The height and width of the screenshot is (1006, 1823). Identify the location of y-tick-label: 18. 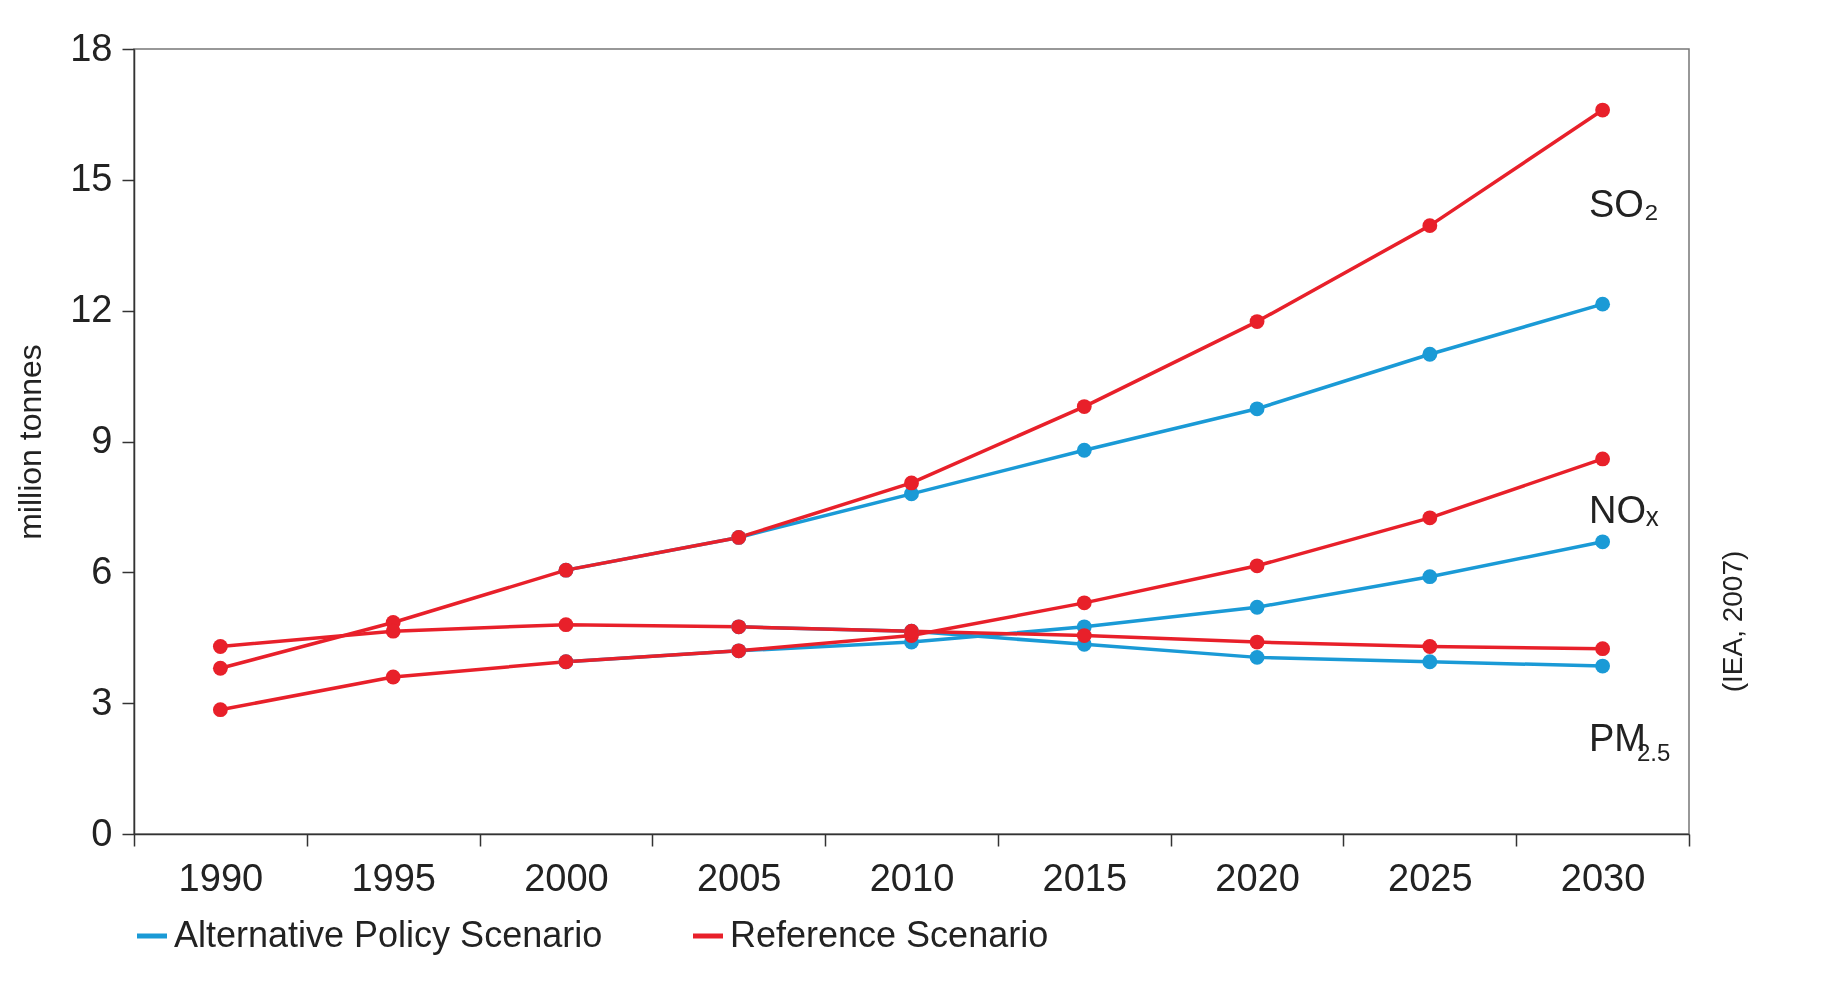
(91, 47).